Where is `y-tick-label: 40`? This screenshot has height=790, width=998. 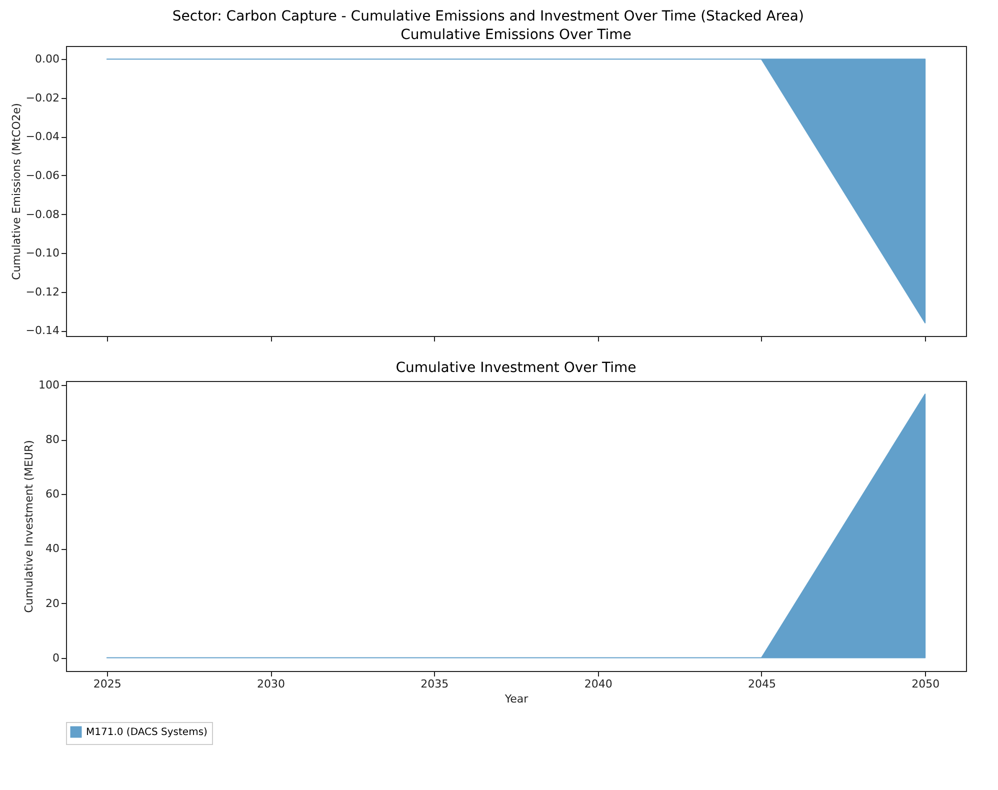 y-tick-label: 40 is located at coordinates (53, 549).